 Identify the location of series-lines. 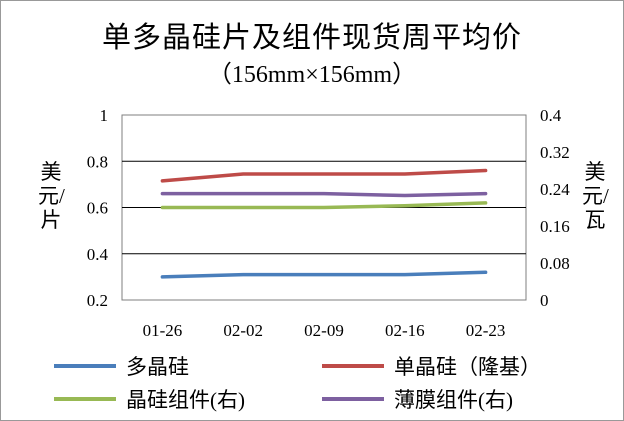
(324, 223).